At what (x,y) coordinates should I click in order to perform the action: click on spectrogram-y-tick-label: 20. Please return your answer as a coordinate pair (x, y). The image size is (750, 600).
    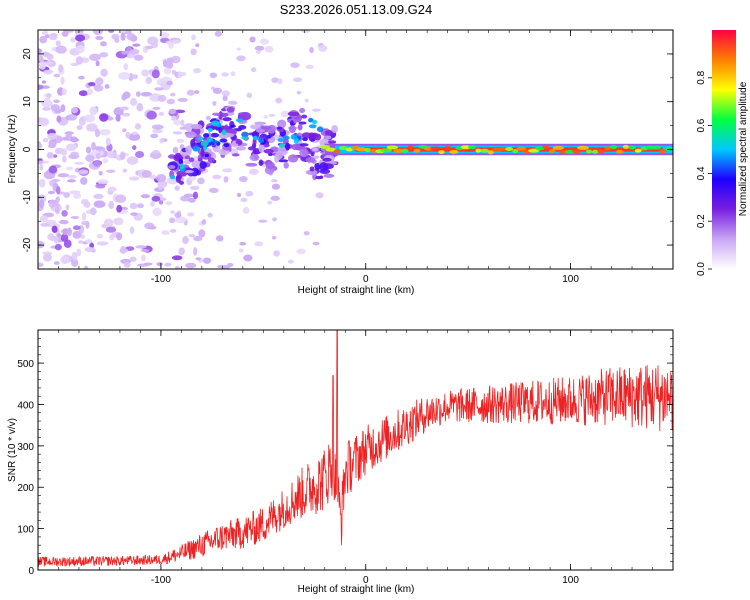
    Looking at the image, I should click on (27, 54).